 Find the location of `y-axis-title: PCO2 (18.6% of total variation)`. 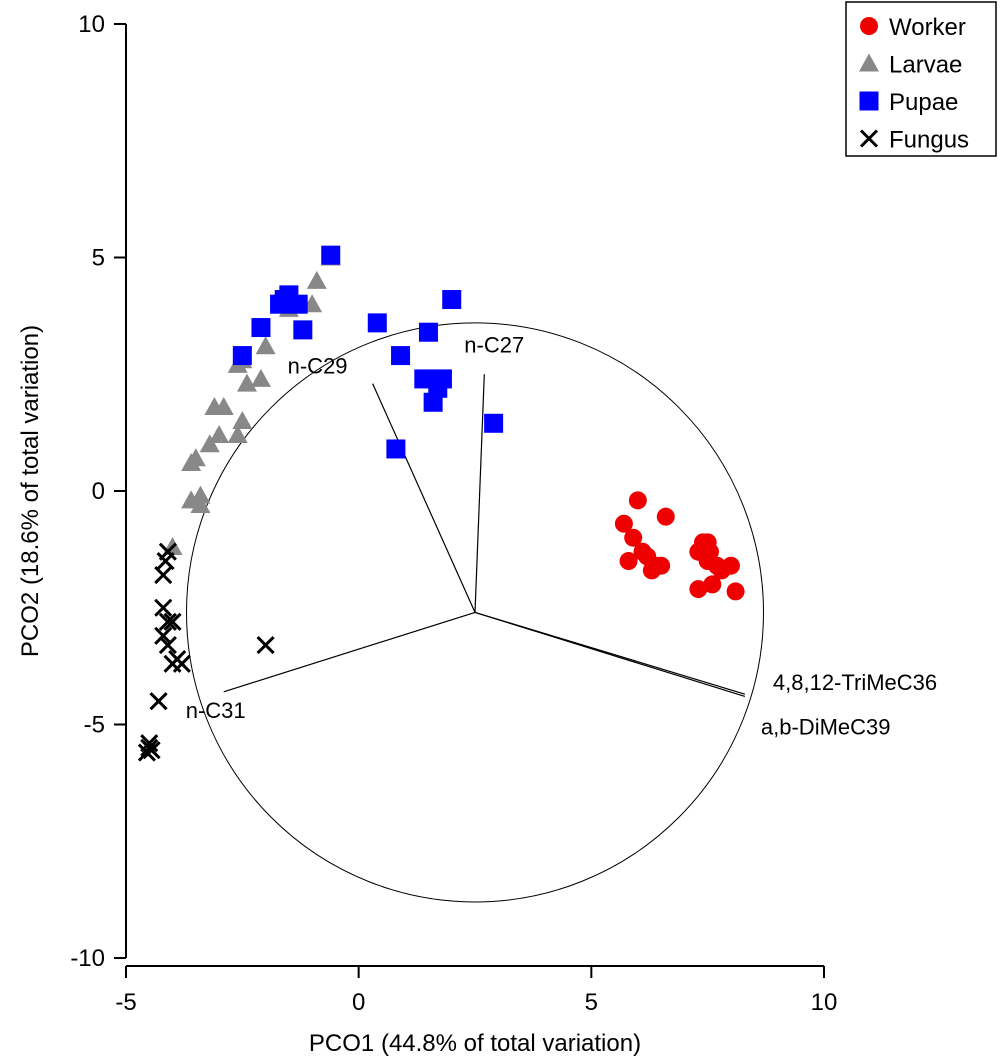

y-axis-title: PCO2 (18.6% of total variation) is located at coordinates (30, 491).